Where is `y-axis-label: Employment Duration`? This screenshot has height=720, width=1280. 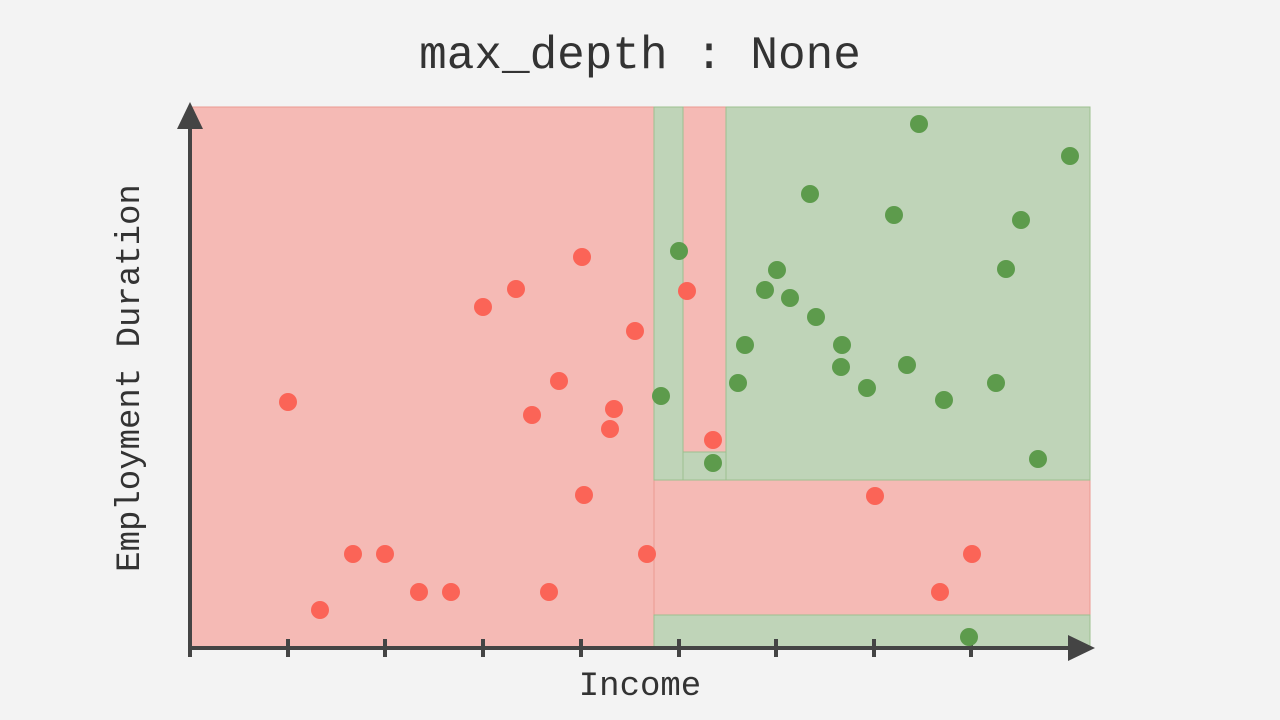
y-axis-label: Employment Duration is located at coordinates (131, 378).